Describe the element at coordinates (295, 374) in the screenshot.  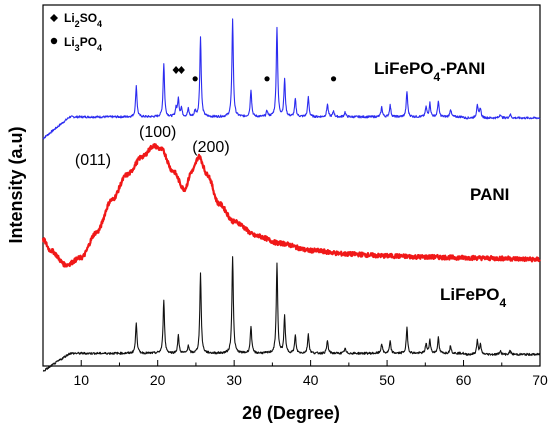
I see `x-axis-ticks: 10 20 30 40 50 60 70` at that location.